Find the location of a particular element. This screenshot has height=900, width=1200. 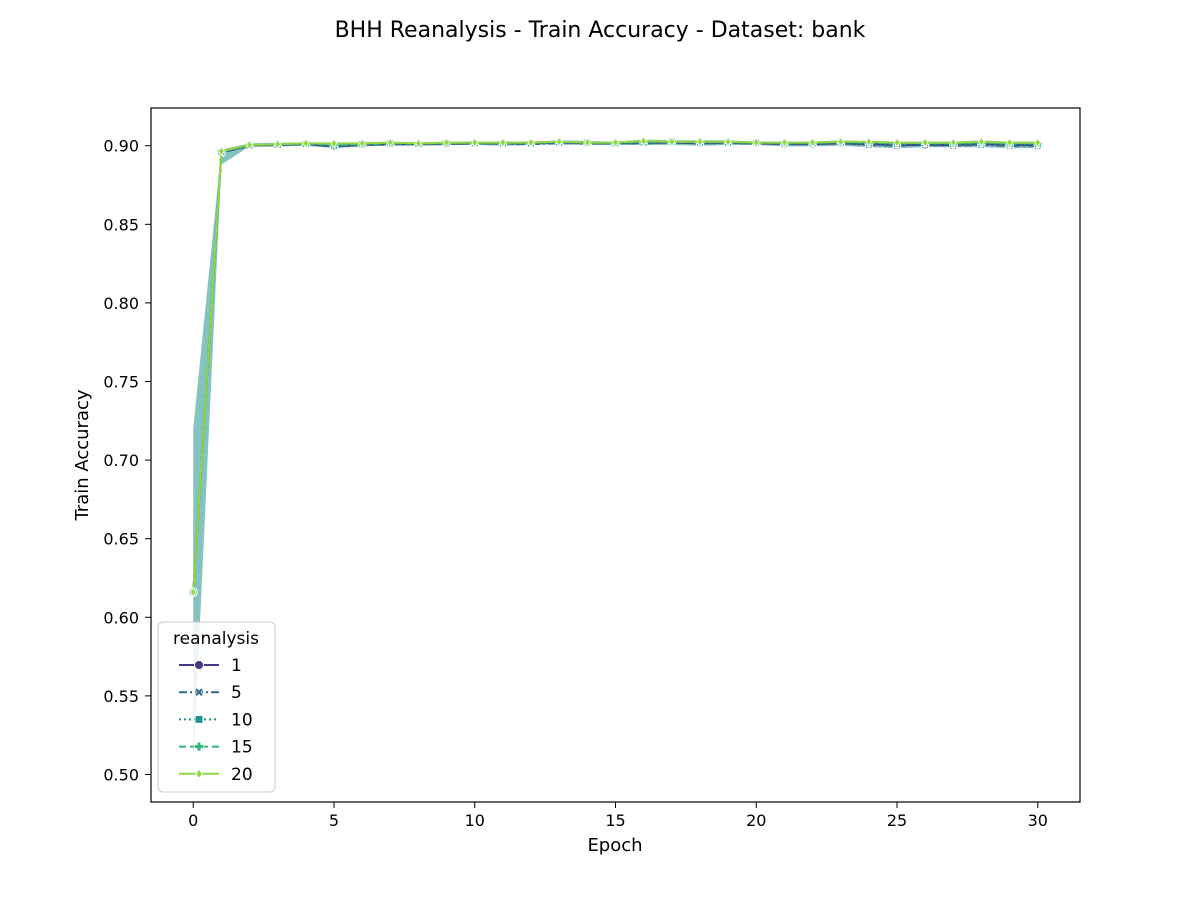

legend-item-10: 10 is located at coordinates (216, 720).